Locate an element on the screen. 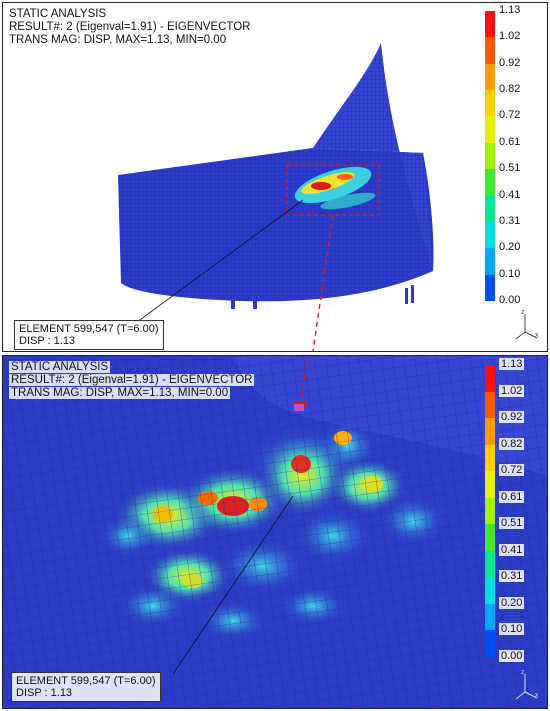 The width and height of the screenshot is (550, 711). zoomed-legend-value: 0.72 is located at coordinates (512, 470).